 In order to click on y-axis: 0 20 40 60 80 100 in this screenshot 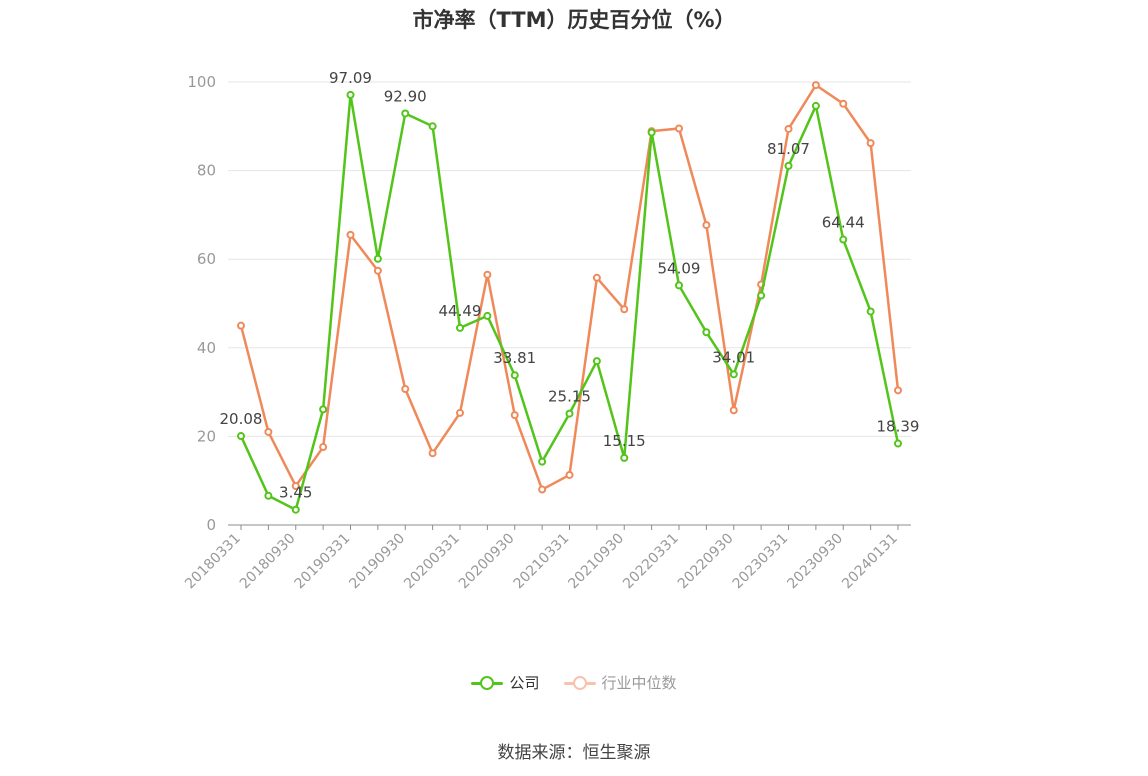, I will do `click(201, 303)`.